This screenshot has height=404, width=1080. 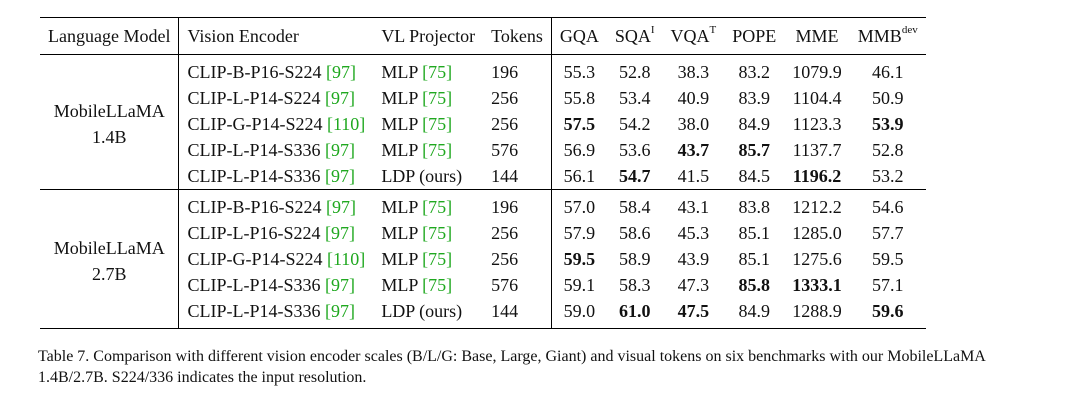 What do you see at coordinates (693, 124) in the screenshot?
I see `vqa-score-cell: 38.0` at bounding box center [693, 124].